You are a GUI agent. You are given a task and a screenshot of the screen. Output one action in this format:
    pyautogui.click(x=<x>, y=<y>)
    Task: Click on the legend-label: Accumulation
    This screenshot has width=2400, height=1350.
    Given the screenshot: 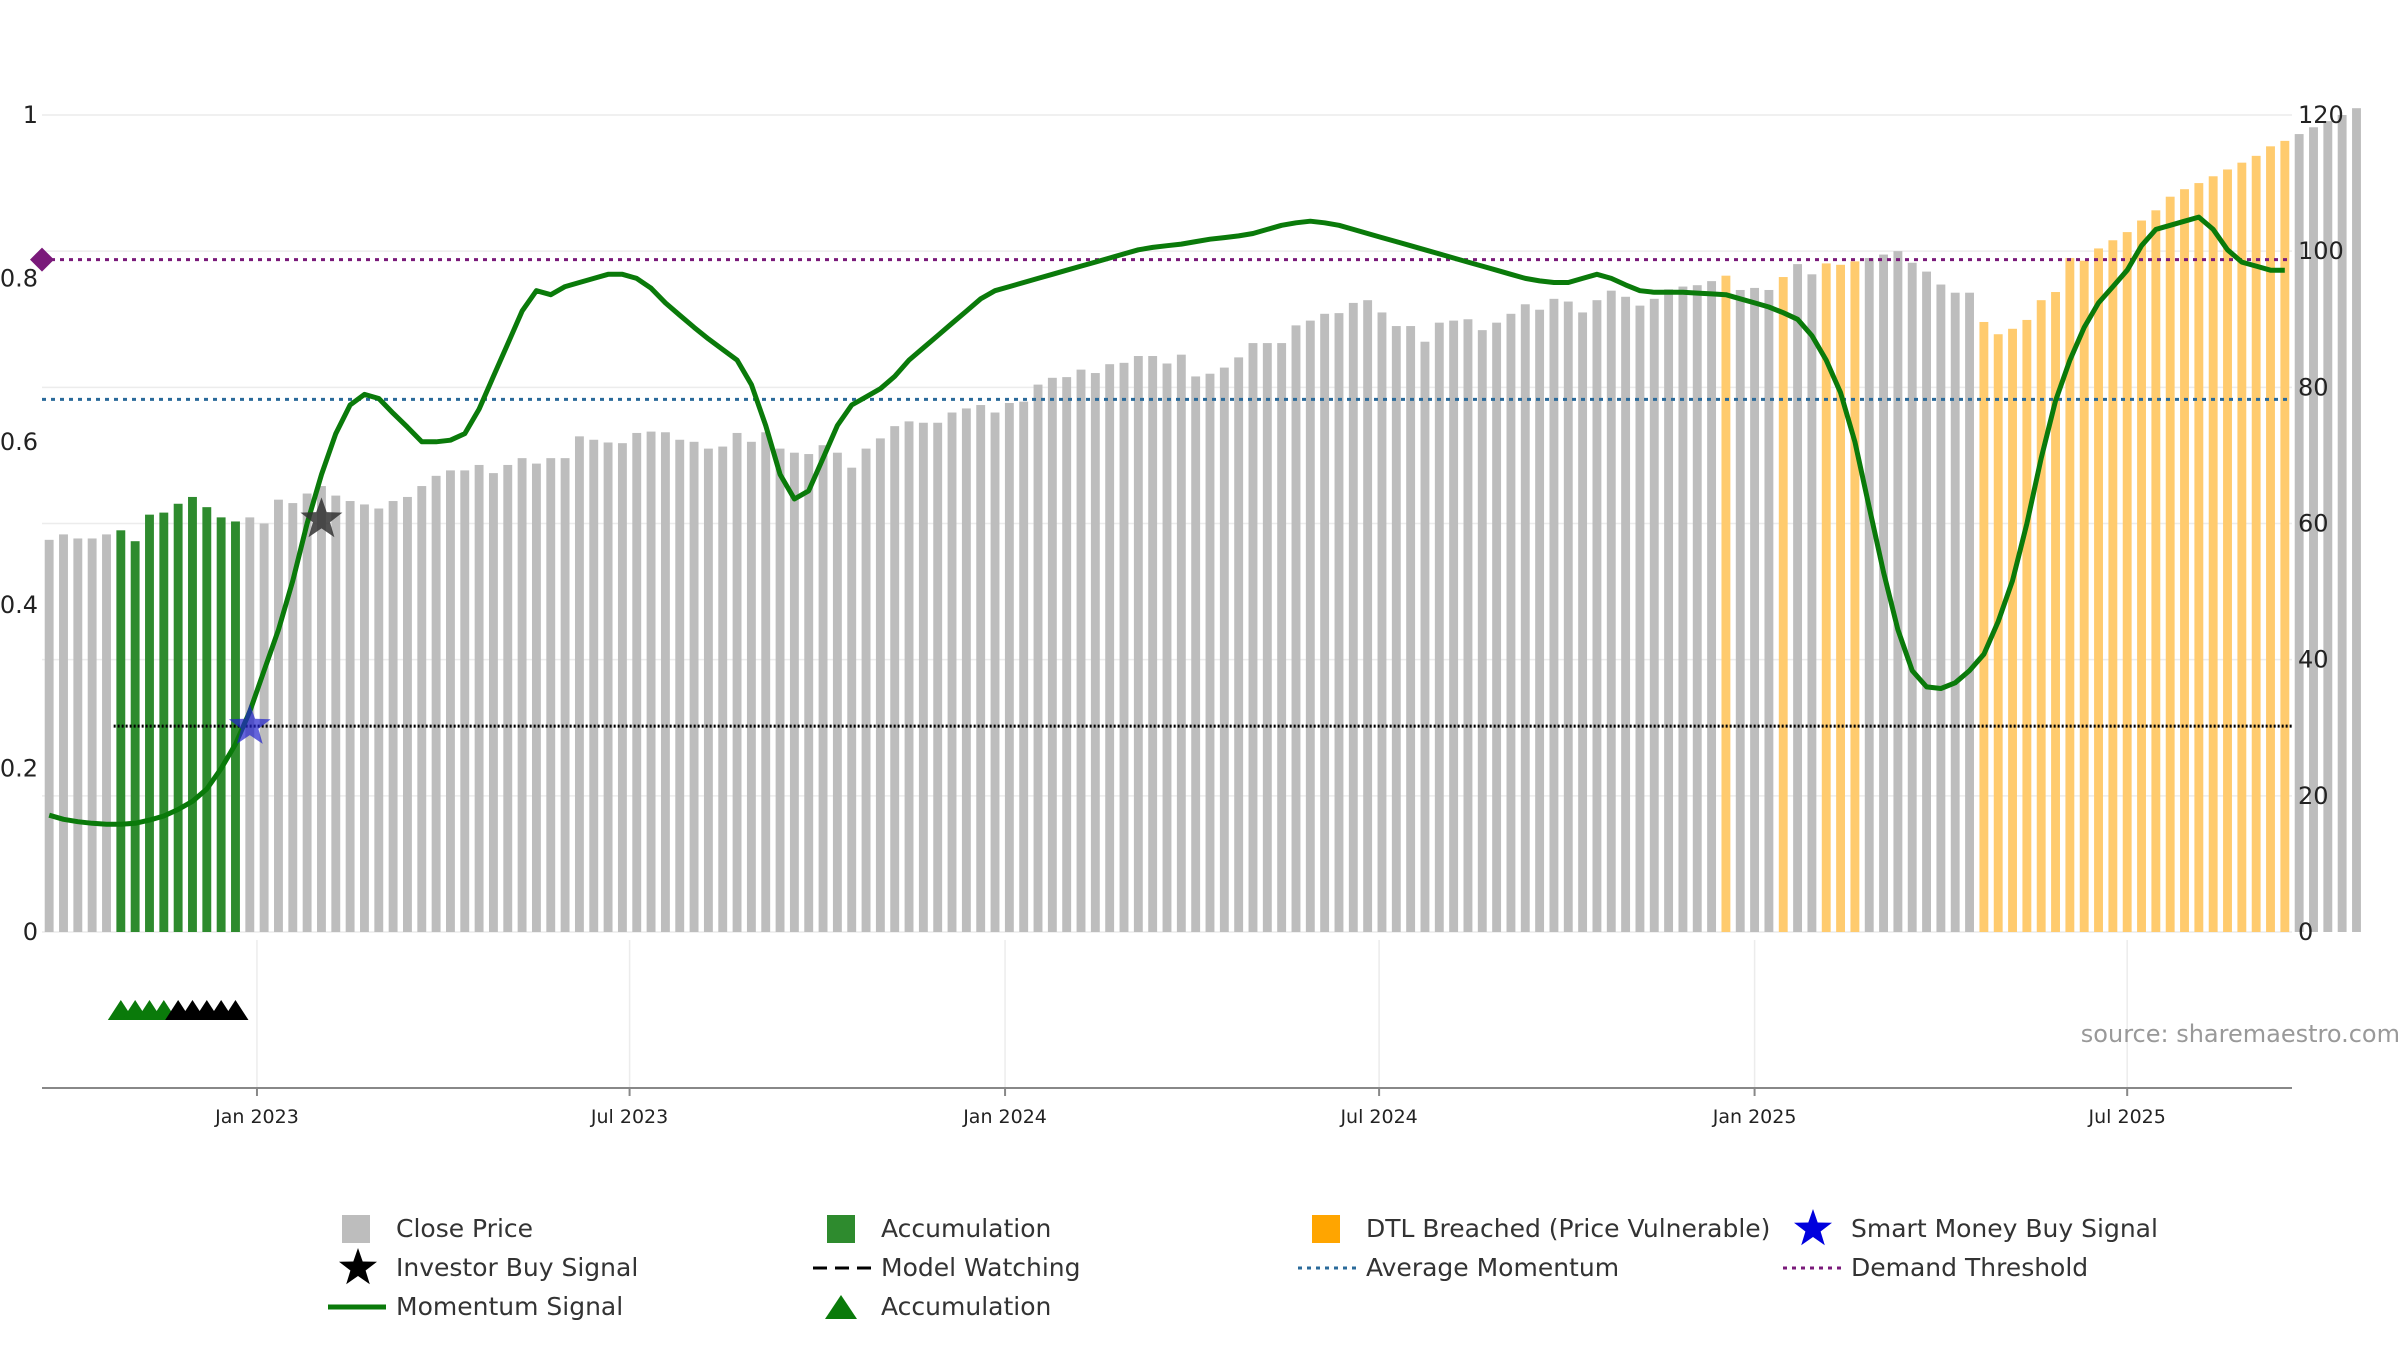 What is the action you would take?
    pyautogui.click(x=966, y=1306)
    